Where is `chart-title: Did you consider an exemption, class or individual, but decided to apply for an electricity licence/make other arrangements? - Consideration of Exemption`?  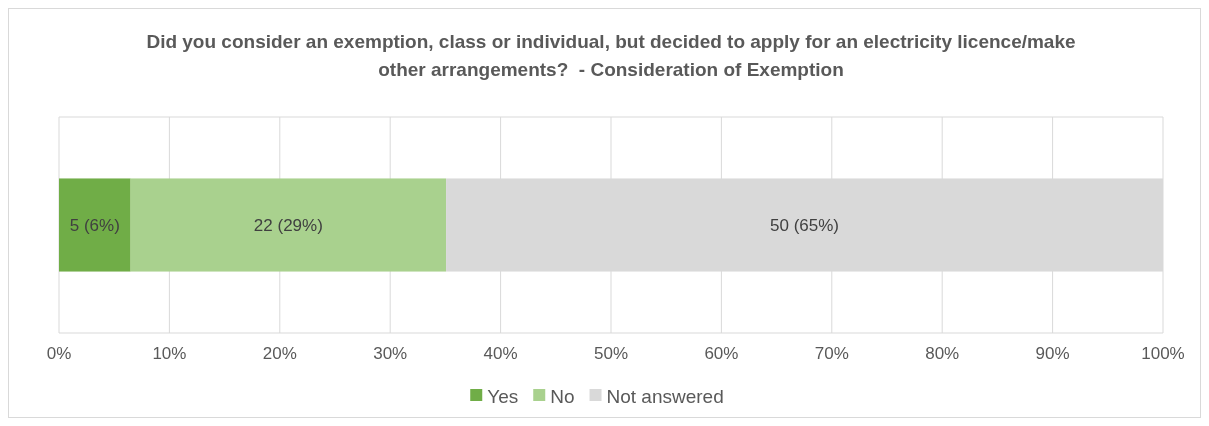 chart-title: Did you consider an exemption, class or individual, but decided to apply for an electricity licence/make other arrangements? - Consideration of Exemption is located at coordinates (611, 55).